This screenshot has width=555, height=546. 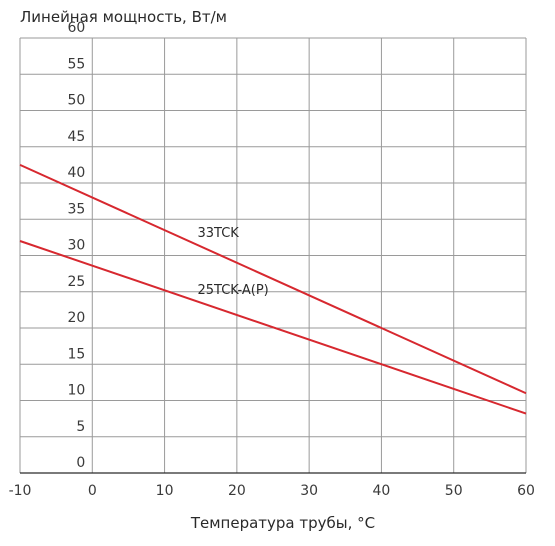 I want to click on y-tick-labels: 0 5 10 15 20 25 30 35 40 45 50 55 60, so click(x=76, y=245).